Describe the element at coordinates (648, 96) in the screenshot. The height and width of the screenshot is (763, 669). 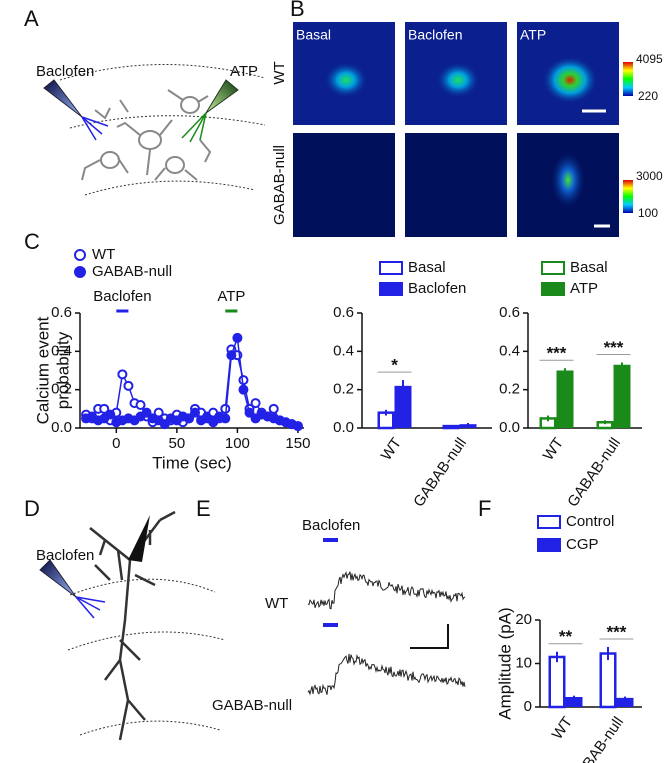
I see `colorbar-label: 220` at that location.